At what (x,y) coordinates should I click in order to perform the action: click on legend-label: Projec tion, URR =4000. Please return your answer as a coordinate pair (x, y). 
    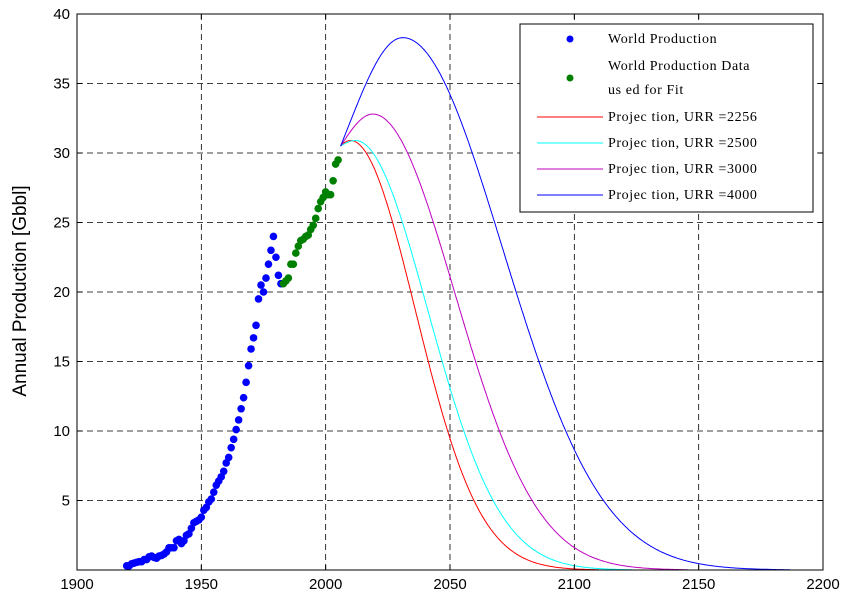
    Looking at the image, I should click on (682, 195).